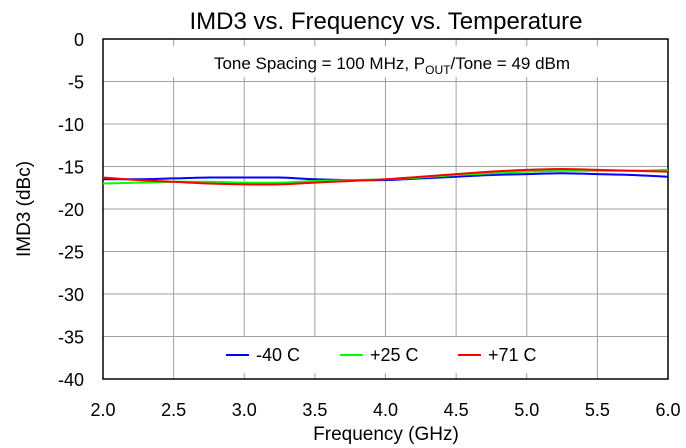  I want to click on y-tick-label: -20, so click(71, 210).